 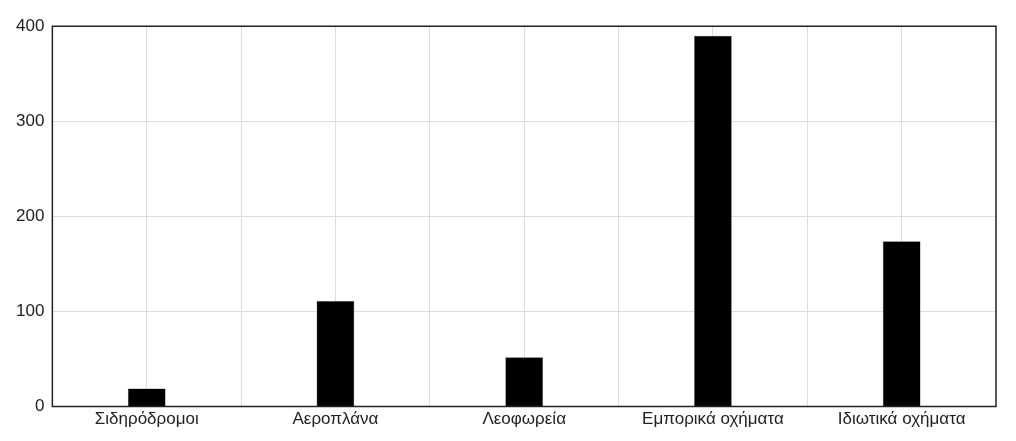 I want to click on y-tick-label: 400, so click(x=30, y=25).